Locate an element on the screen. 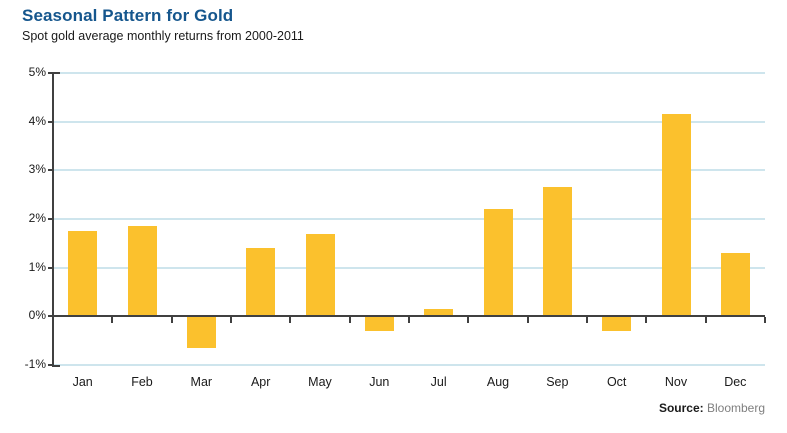  source-label: Source: is located at coordinates (681, 408).